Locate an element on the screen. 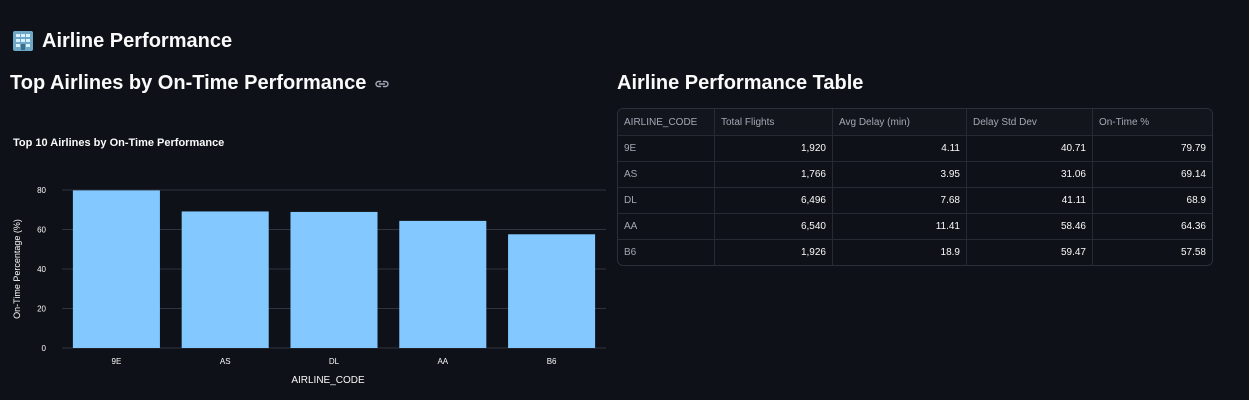 The image size is (1249, 400). column-header: Delay Std Dev is located at coordinates (1029, 122).